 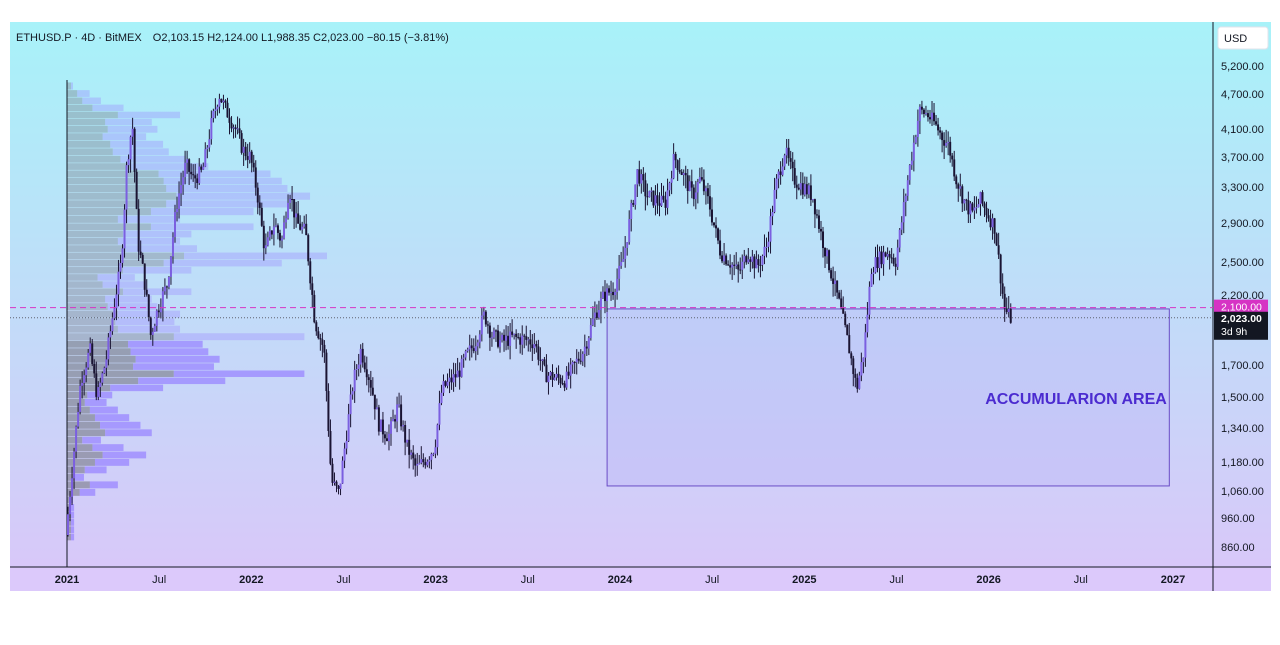 What do you see at coordinates (1241, 306) in the screenshot?
I see `level-price-tag: 2,100.00` at bounding box center [1241, 306].